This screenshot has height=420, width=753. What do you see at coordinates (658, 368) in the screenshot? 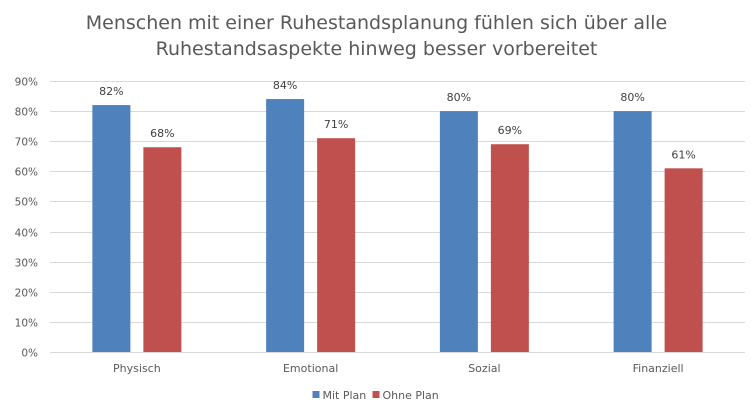
I see `category-label: Finanziell` at bounding box center [658, 368].